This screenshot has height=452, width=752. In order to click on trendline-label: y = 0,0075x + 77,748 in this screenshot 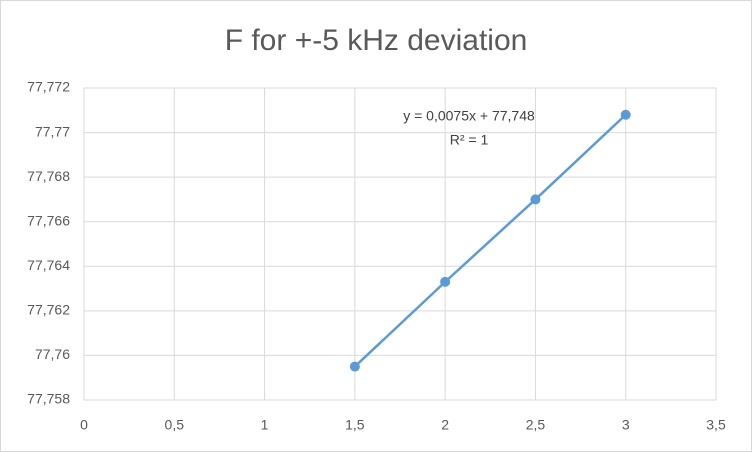, I will do `click(469, 116)`.